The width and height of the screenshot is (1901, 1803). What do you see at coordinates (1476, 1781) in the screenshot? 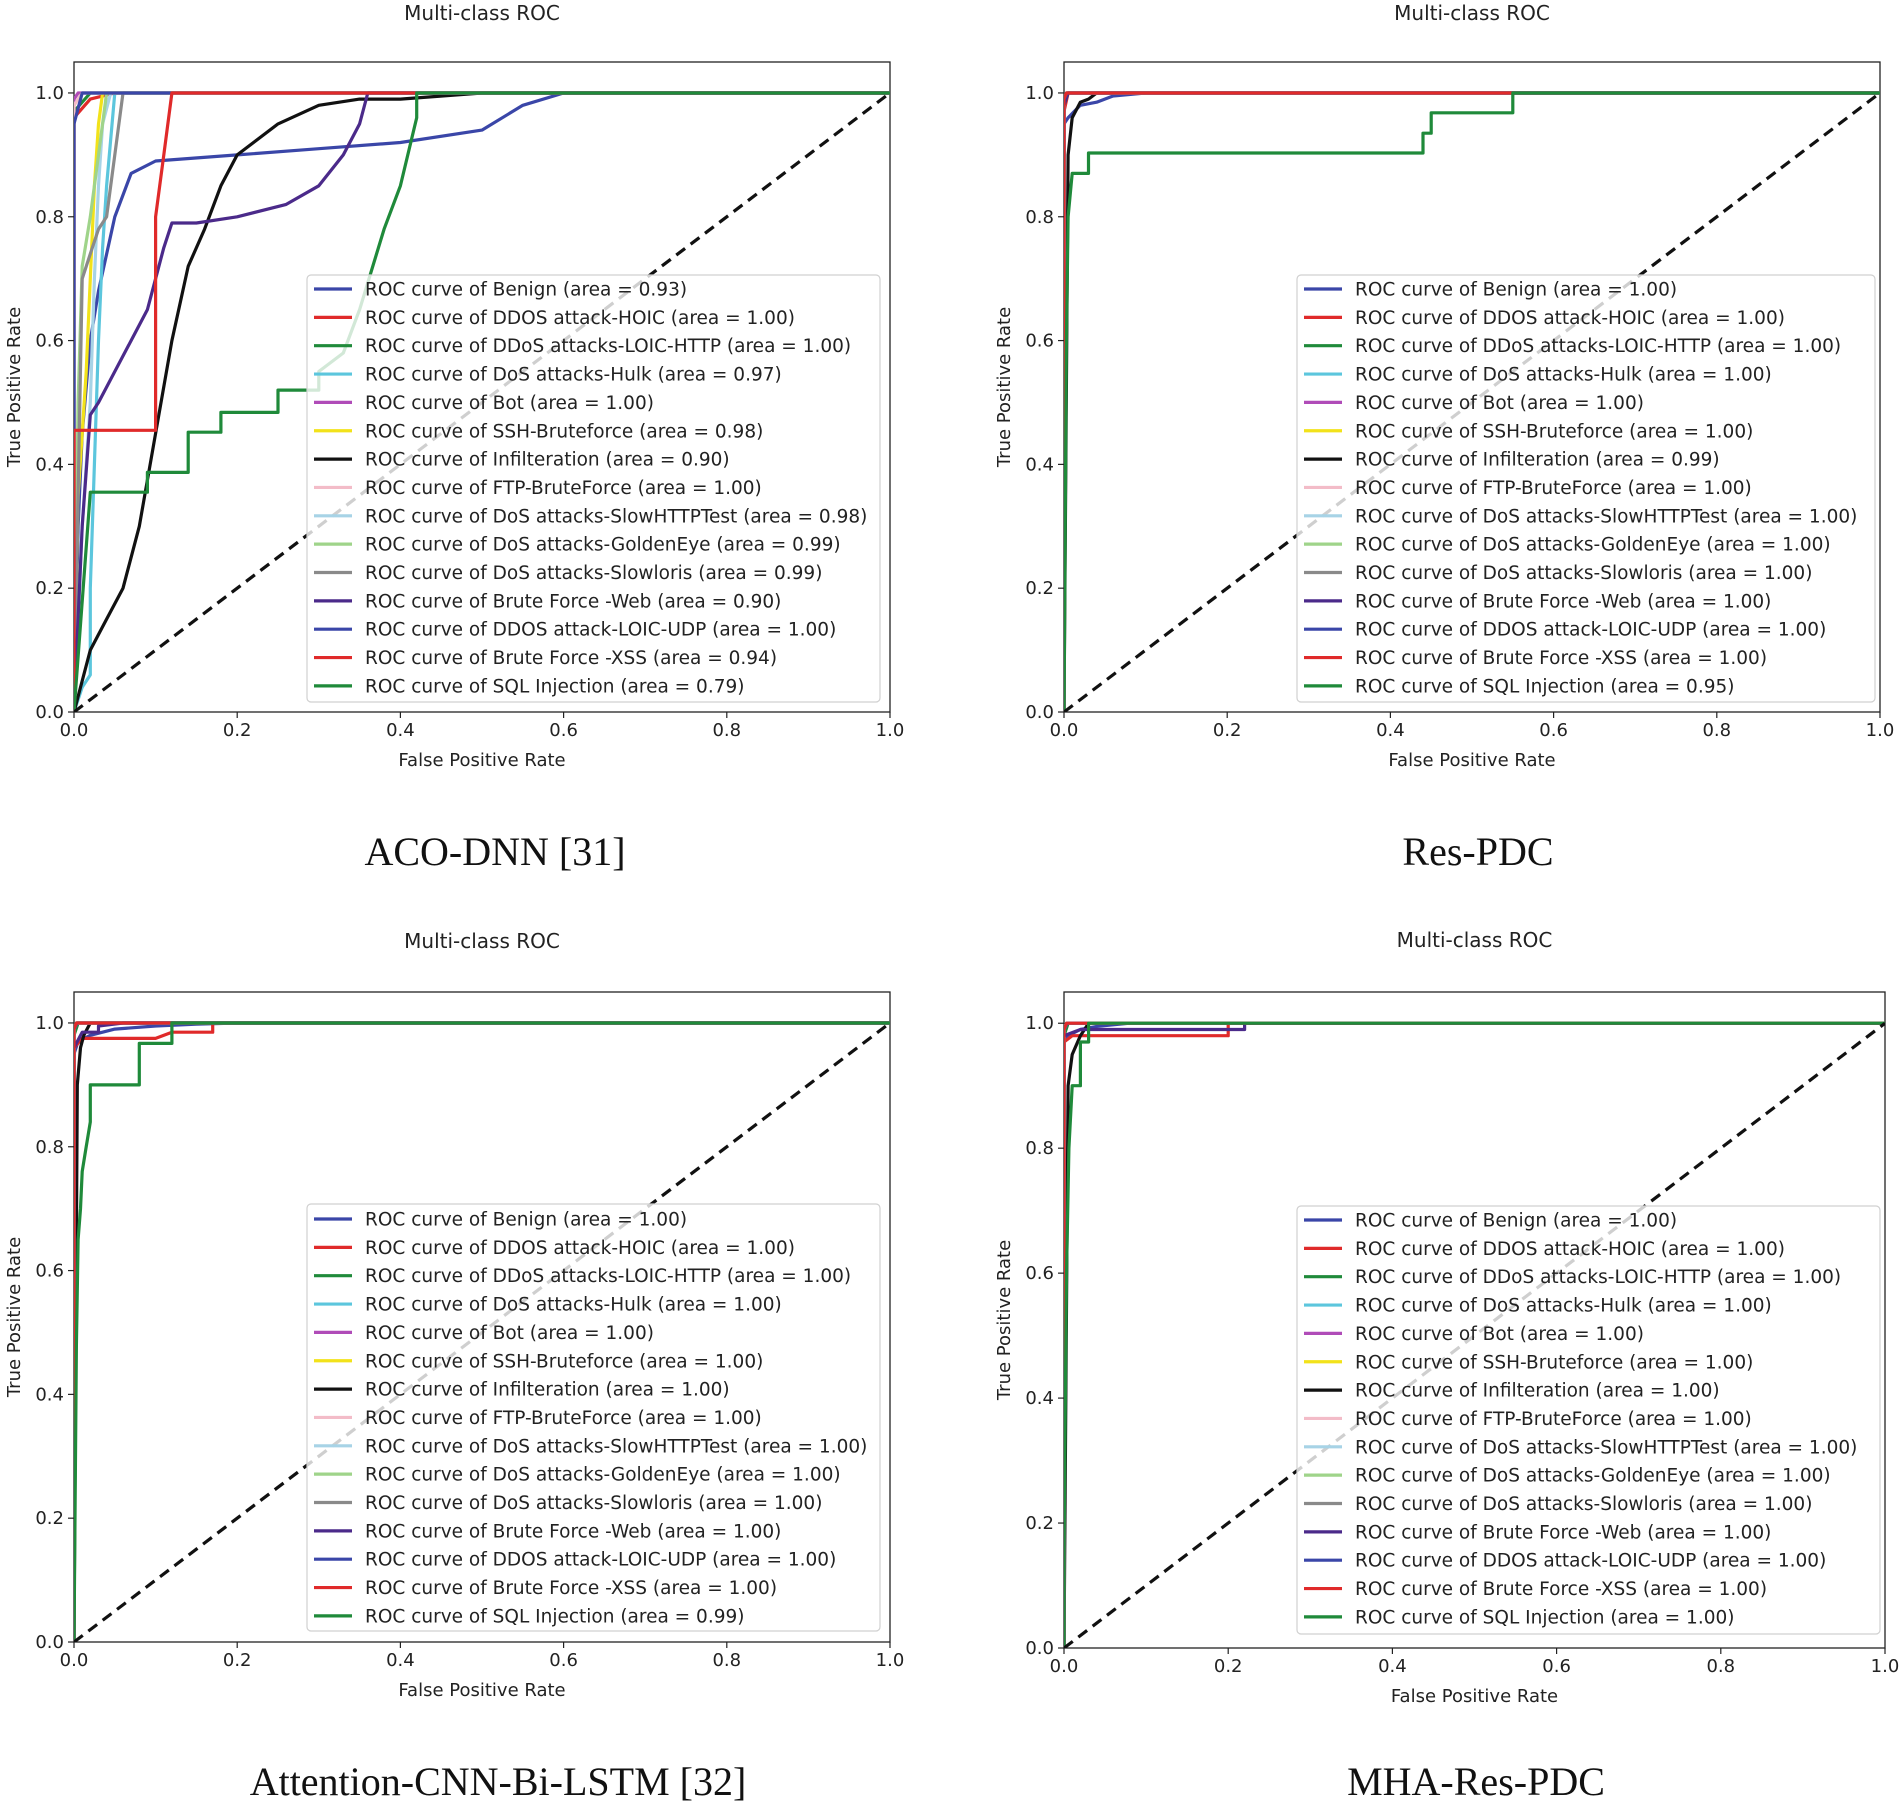
I see `panel-caption: MHA-Res-PDC` at bounding box center [1476, 1781].